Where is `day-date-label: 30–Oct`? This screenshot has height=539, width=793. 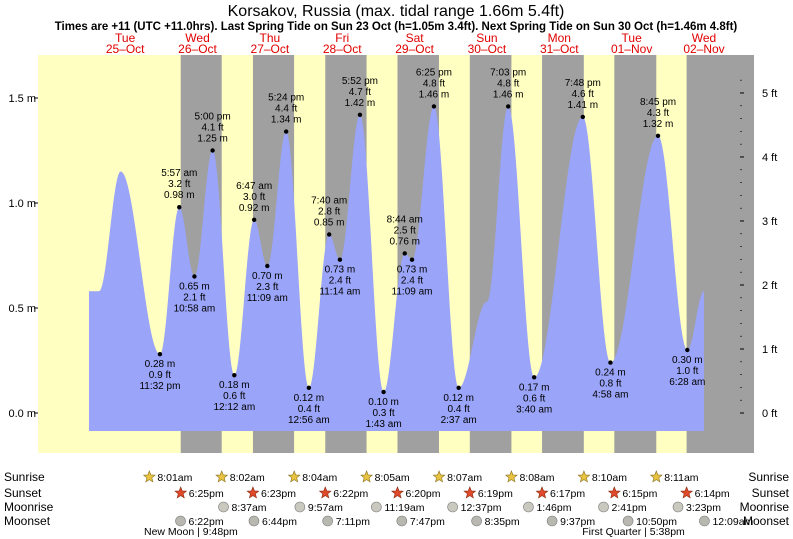 day-date-label: 30–Oct is located at coordinates (487, 49).